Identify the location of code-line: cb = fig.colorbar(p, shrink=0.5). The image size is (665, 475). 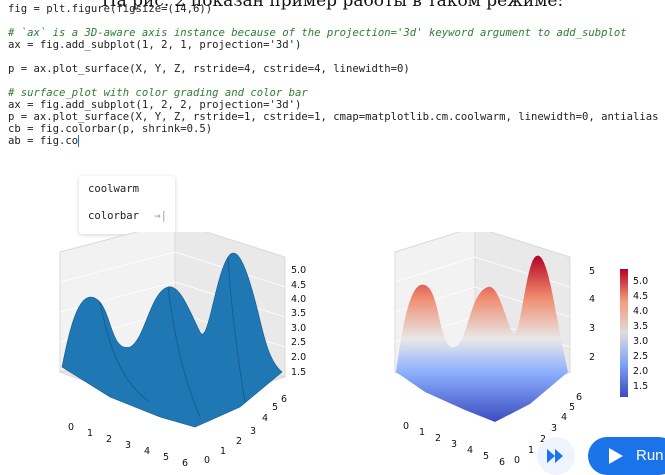
(110, 129).